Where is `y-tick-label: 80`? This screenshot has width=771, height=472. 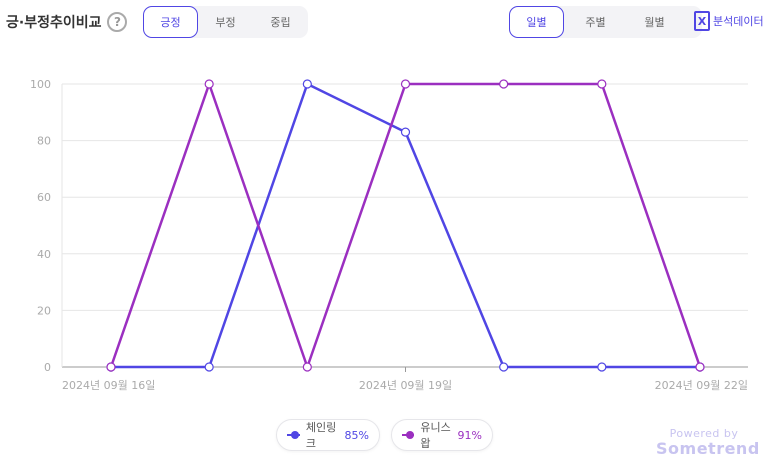 y-tick-label: 80 is located at coordinates (44, 141).